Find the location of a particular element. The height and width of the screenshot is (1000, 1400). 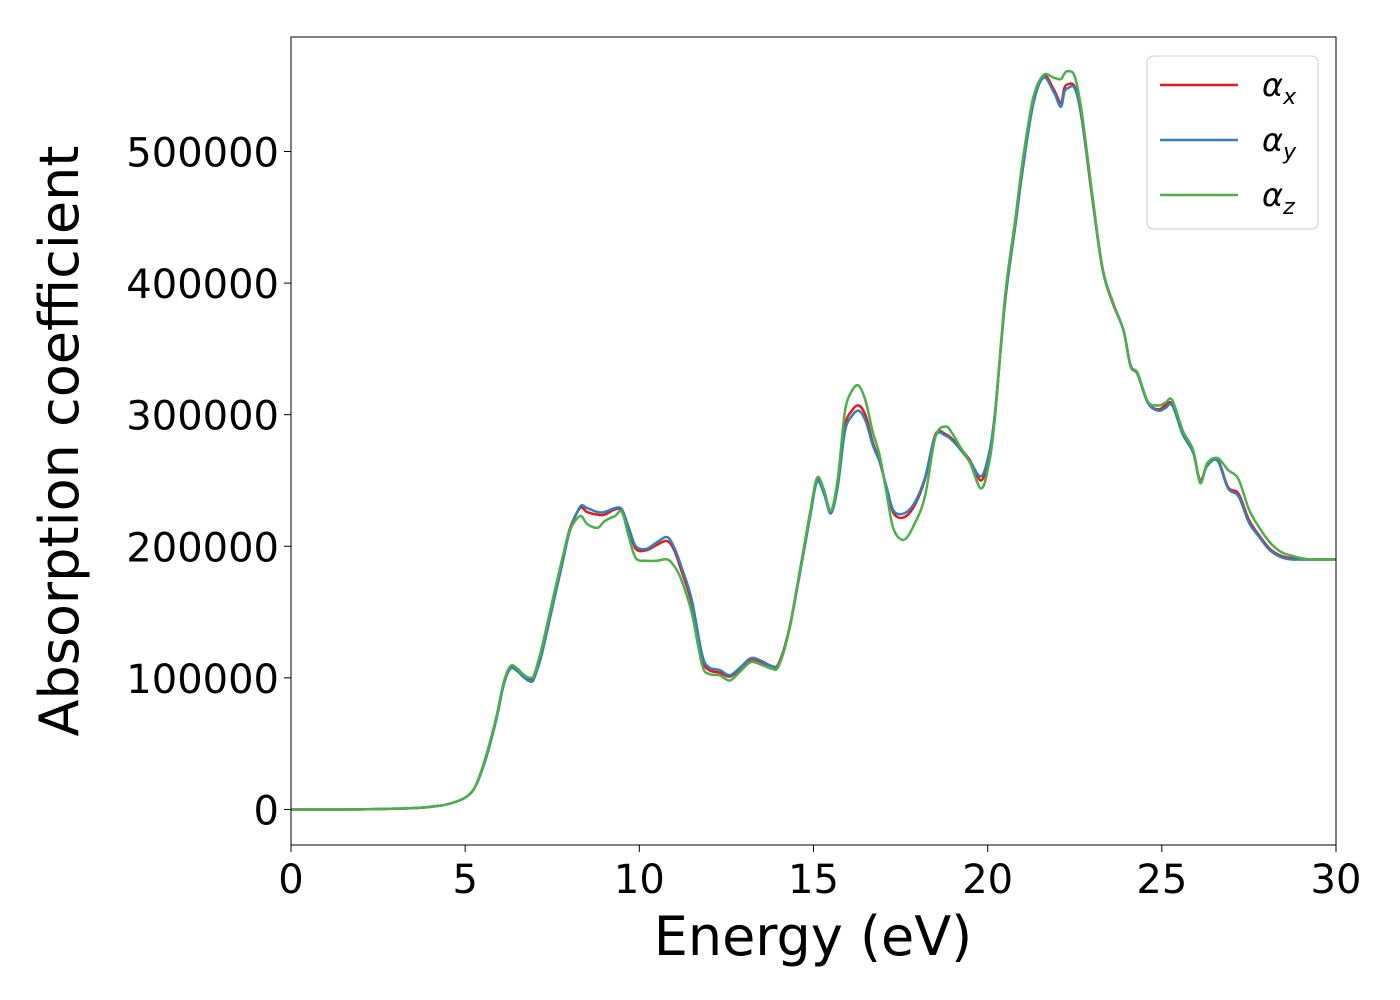

x-tick-label: 15 is located at coordinates (813, 880).